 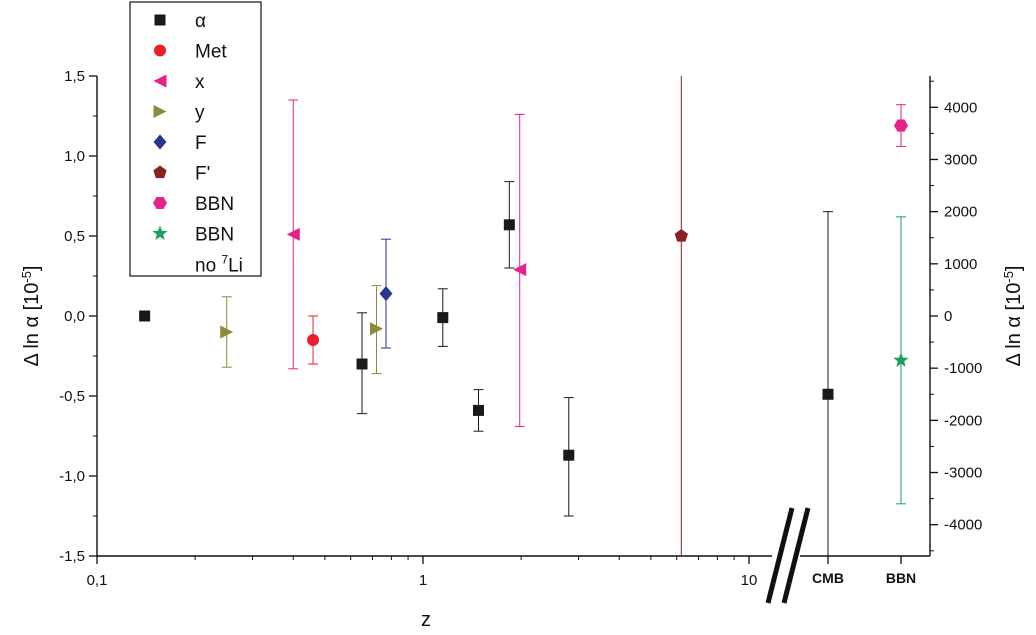 I want to click on legend-label: α, so click(x=200, y=21).